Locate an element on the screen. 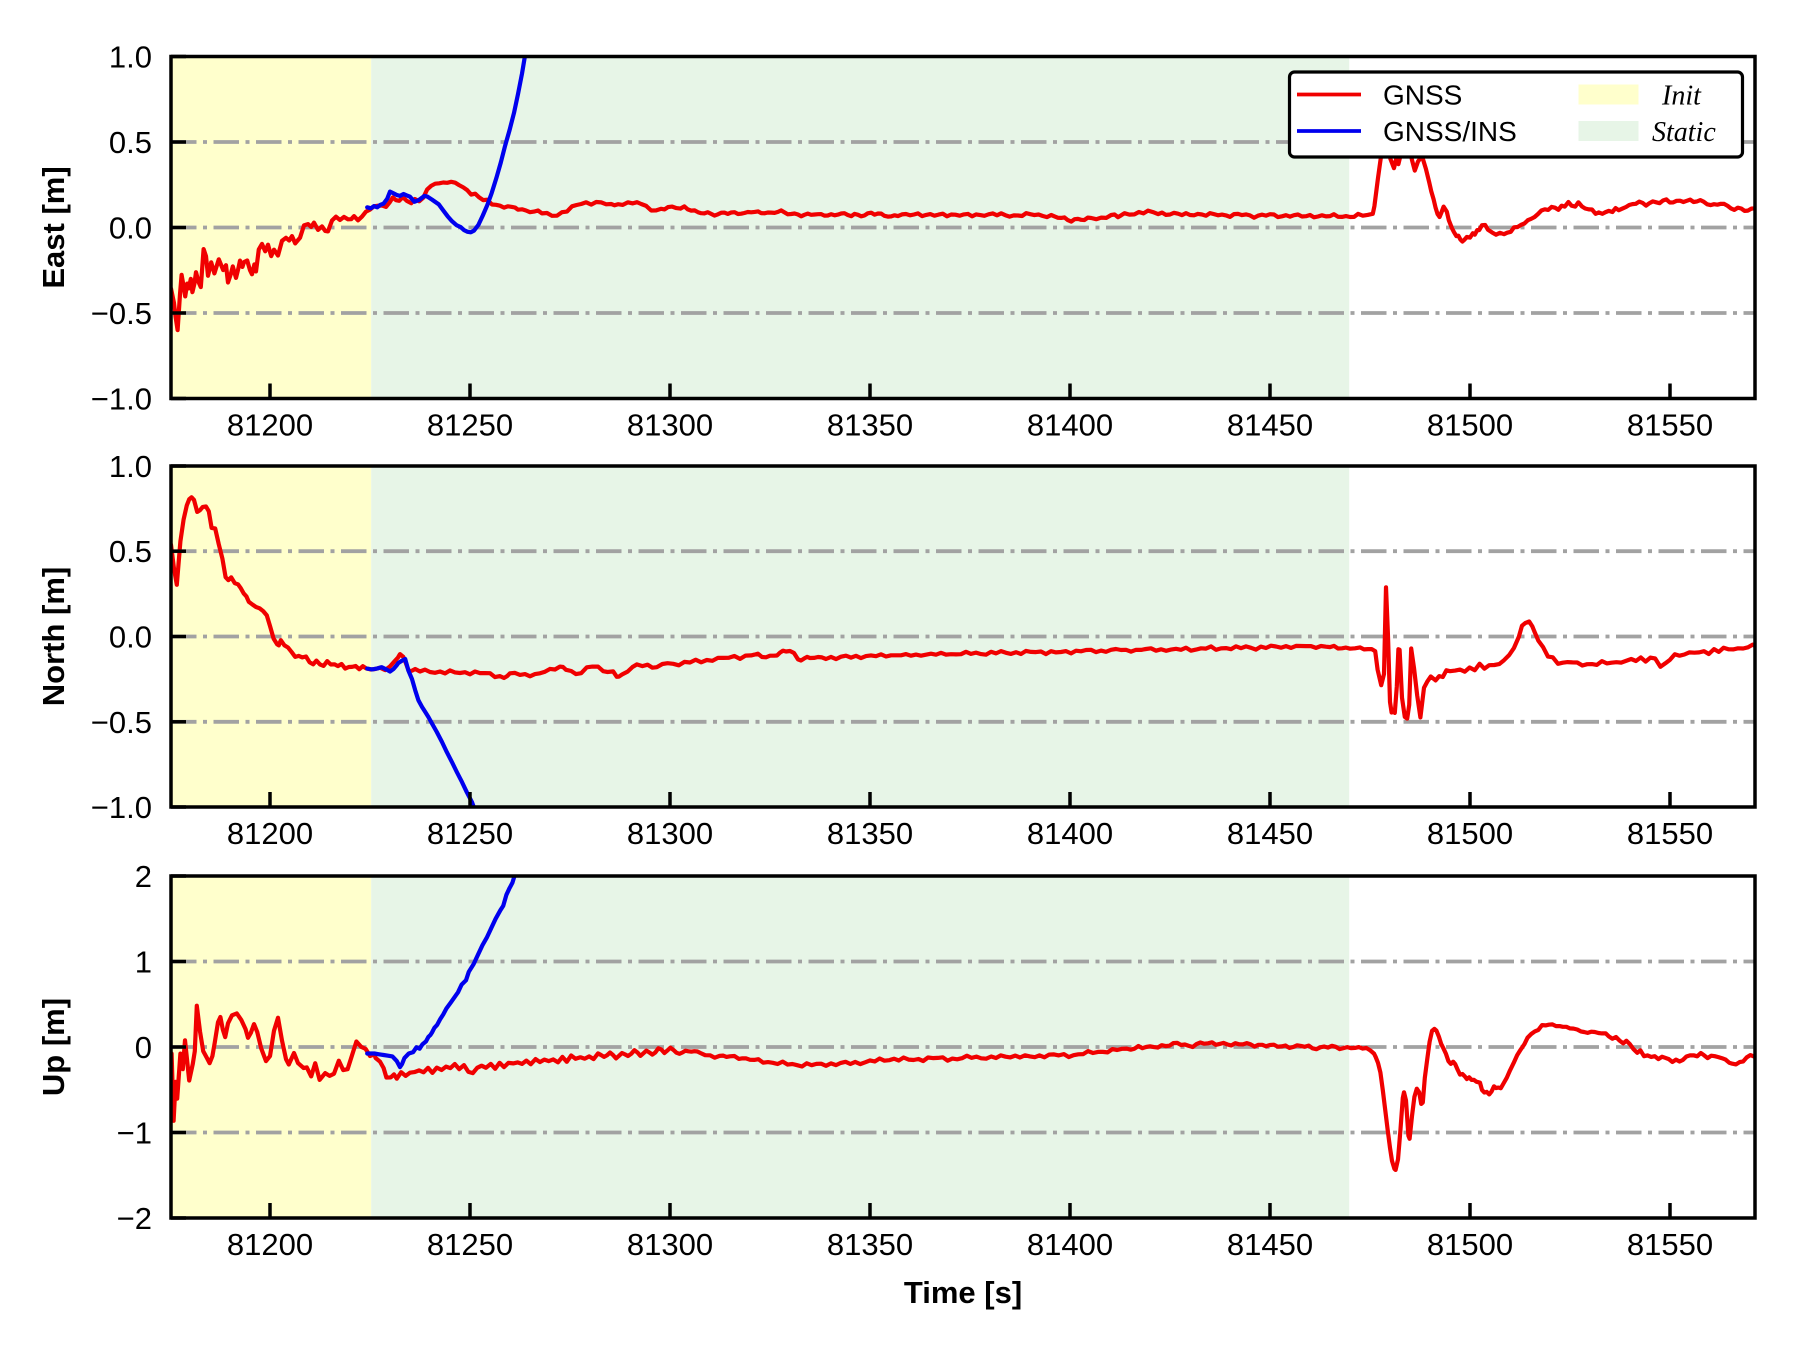  svg-text: GNSS is located at coordinates (1422, 95).